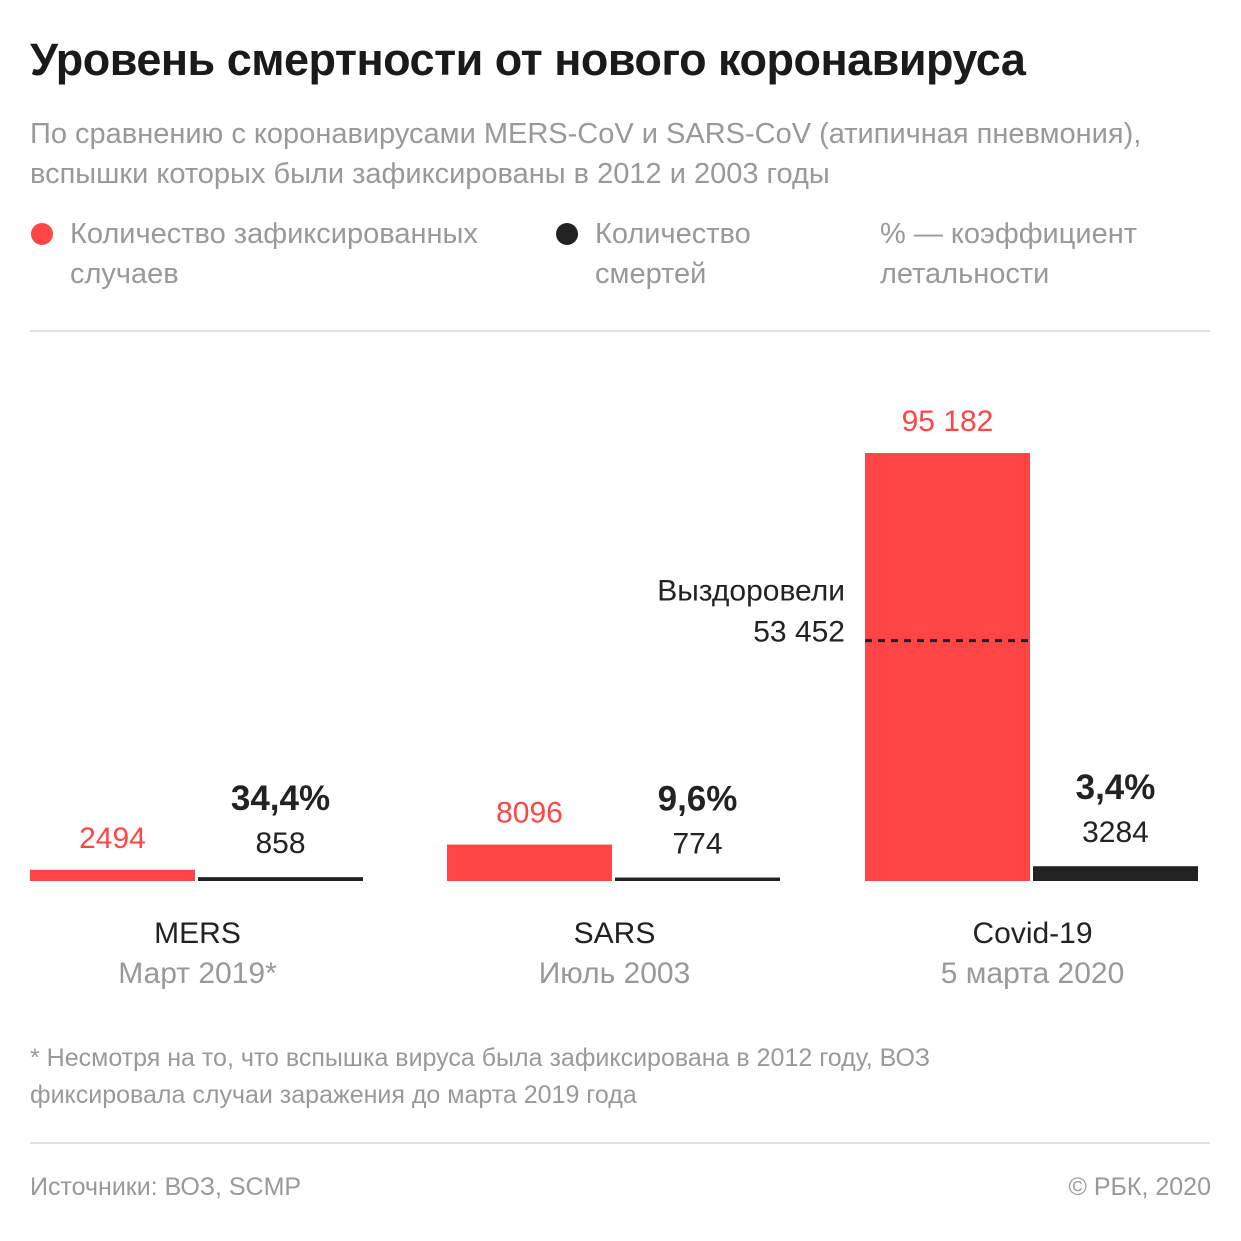  I want to click on fatality-label: 9,6%, so click(698, 799).